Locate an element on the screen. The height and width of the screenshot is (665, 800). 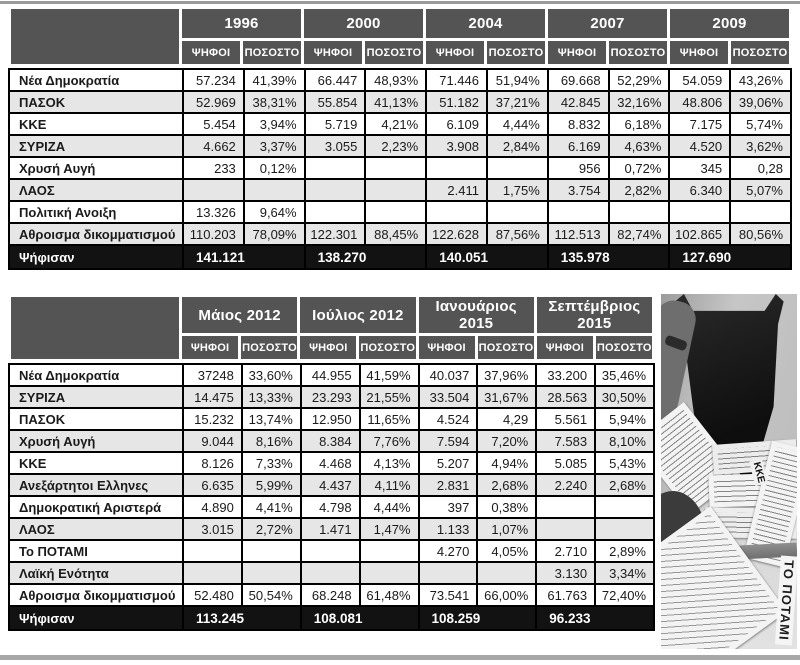
corner-cell is located at coordinates (95, 36).